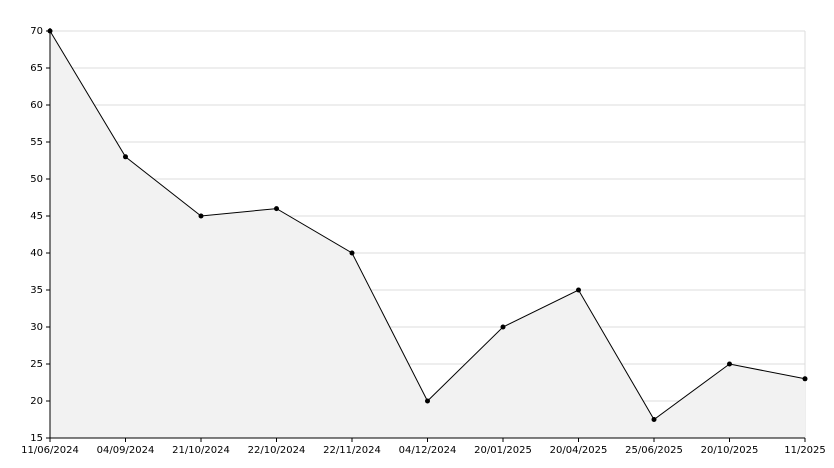  I want to click on x-tick-label: 11/2025, so click(805, 450).